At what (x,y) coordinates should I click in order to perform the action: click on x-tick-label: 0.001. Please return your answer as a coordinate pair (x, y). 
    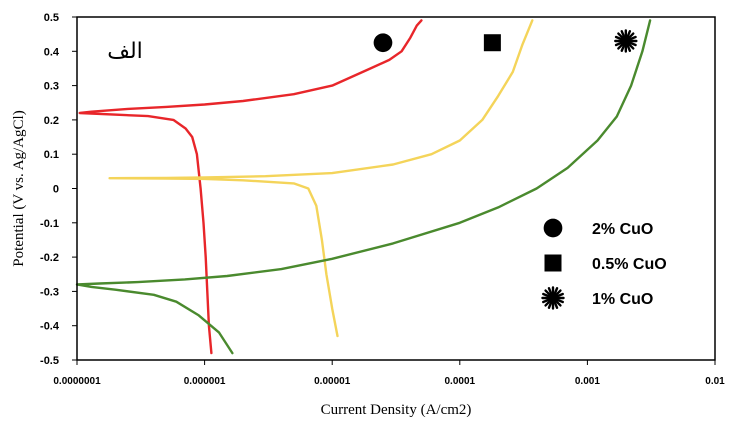
    Looking at the image, I should click on (587, 381).